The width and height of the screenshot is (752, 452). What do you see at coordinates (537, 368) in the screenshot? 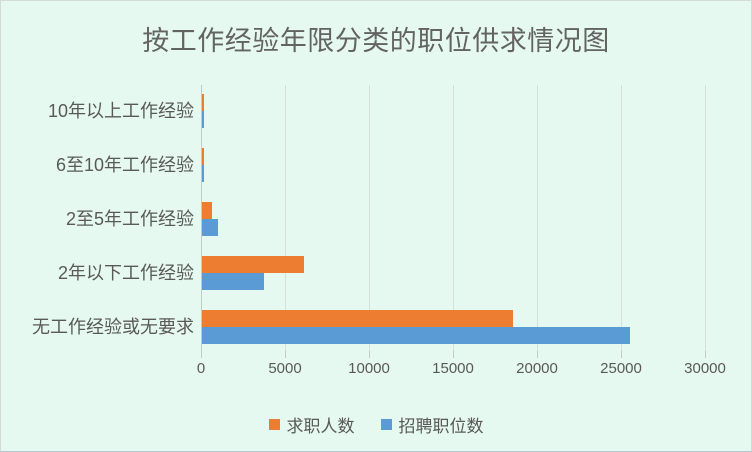
I see `x-tick-label: 20000` at bounding box center [537, 368].